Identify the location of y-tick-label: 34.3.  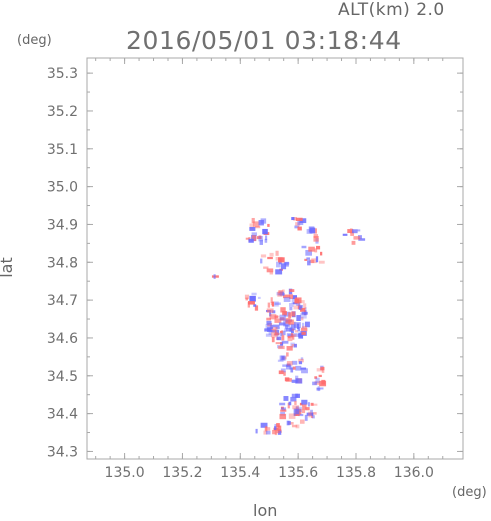
(62, 452).